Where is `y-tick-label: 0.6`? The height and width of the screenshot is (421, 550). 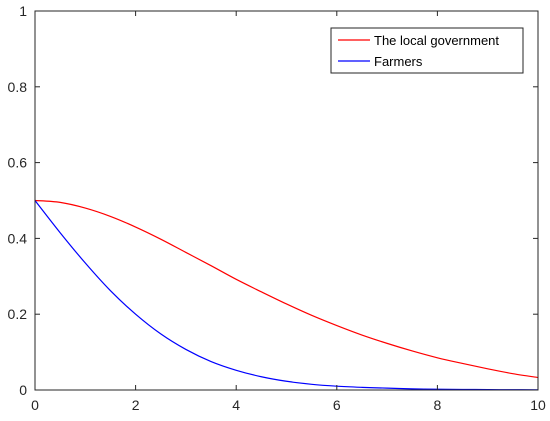 y-tick-label: 0.6 is located at coordinates (18, 163).